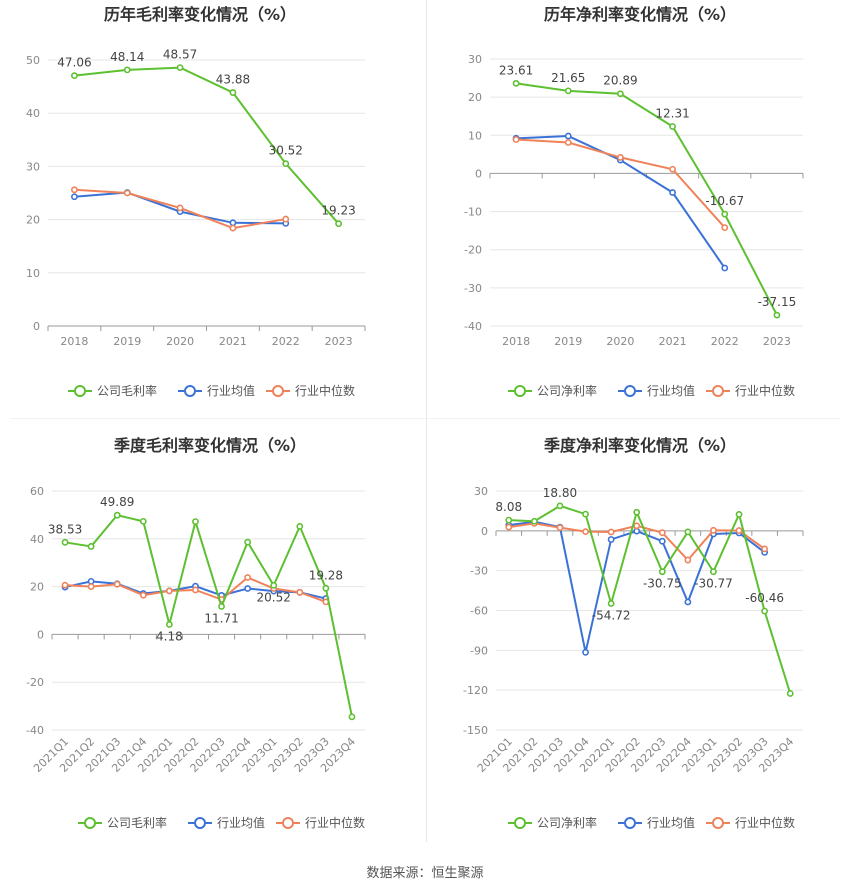 This screenshot has height=891, width=850. I want to click on data-label: 18.80, so click(560, 493).